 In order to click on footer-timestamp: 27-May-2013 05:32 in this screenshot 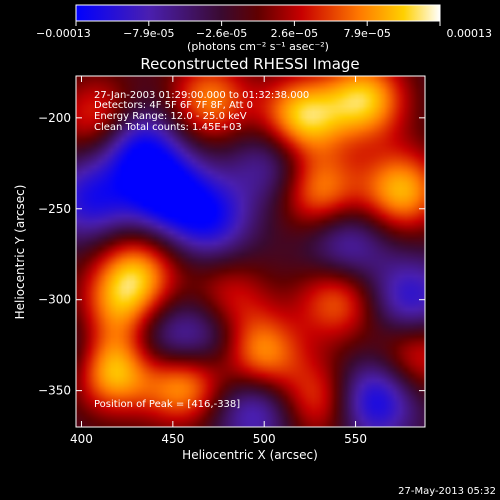, I will do `click(447, 491)`.